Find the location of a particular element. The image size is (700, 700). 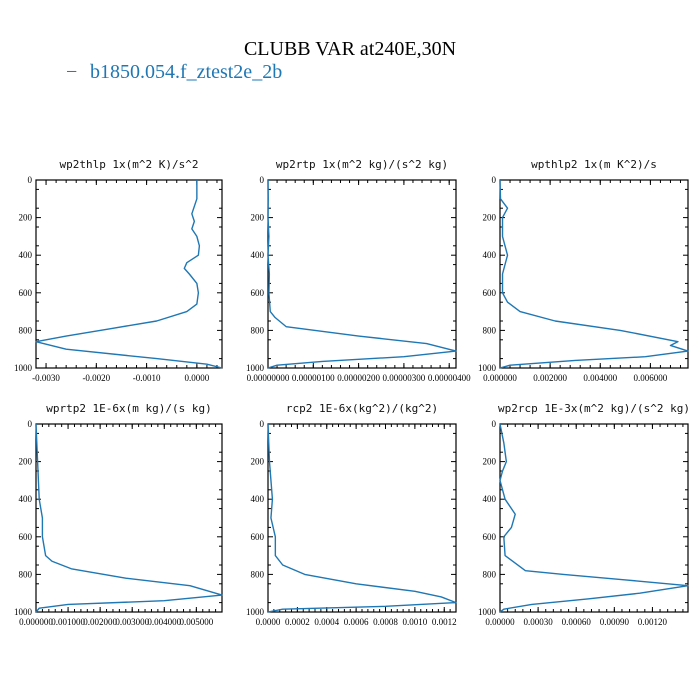

x-tick-label: 0.001000 is located at coordinates (68, 622).